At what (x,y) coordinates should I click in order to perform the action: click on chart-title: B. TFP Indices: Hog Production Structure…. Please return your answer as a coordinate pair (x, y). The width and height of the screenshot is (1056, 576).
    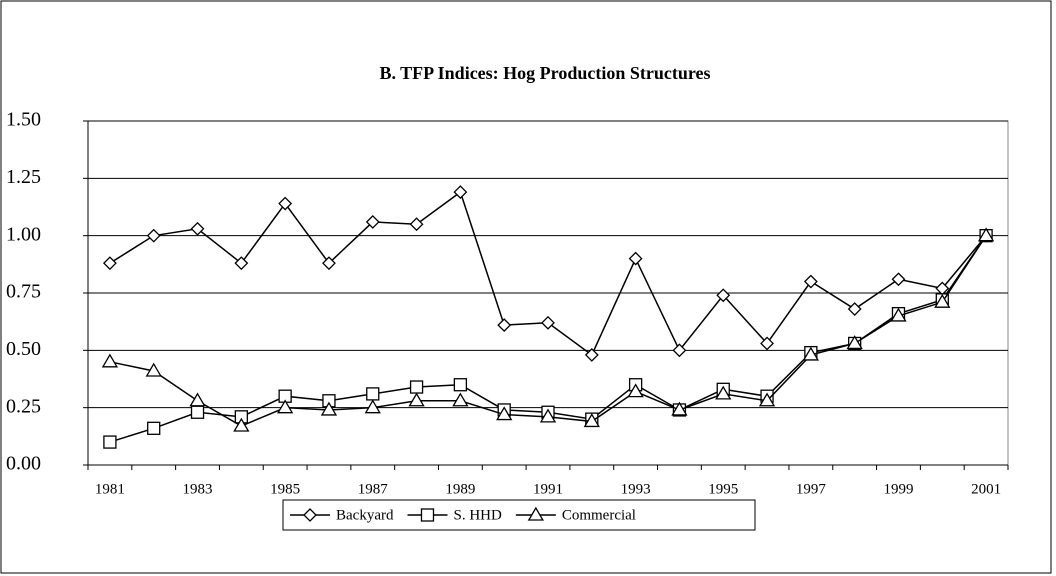
    Looking at the image, I should click on (544, 73).